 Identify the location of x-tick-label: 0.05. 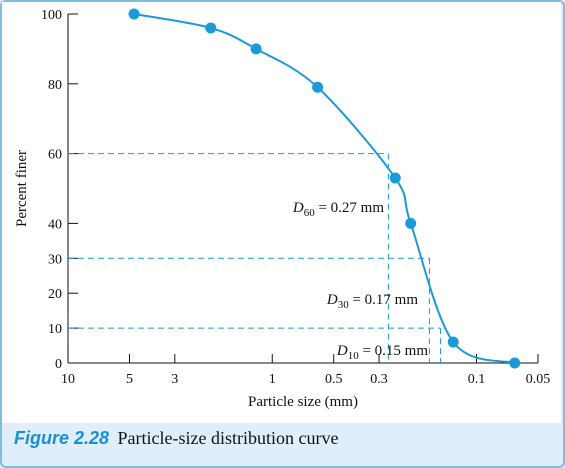
(538, 379).